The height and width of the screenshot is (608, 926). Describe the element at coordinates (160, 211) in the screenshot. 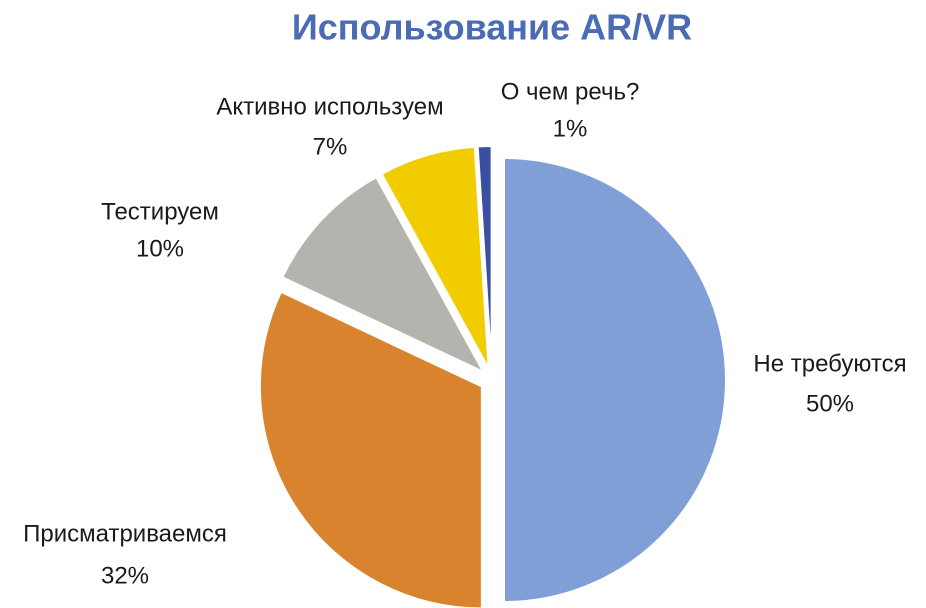

I see `slice-label: Тестируем` at that location.